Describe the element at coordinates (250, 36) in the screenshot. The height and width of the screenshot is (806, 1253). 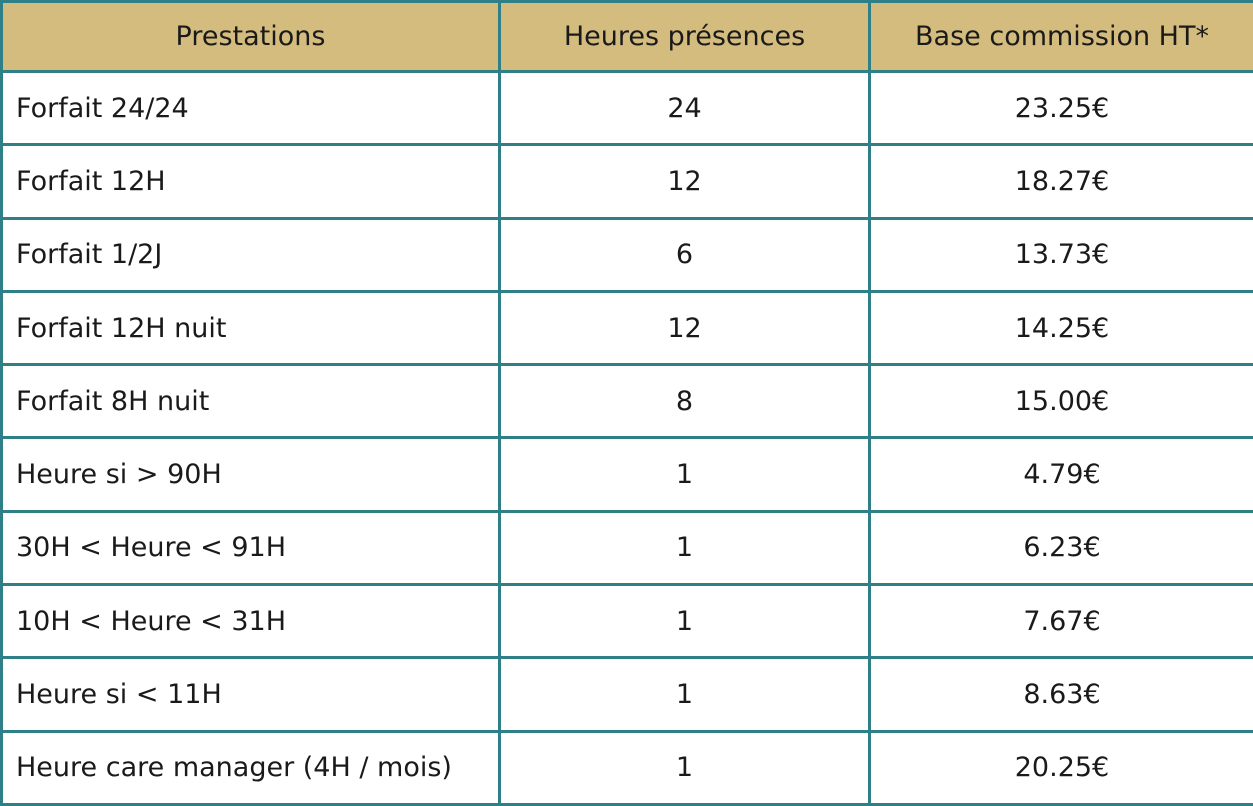
I see `header-prestations: Prestations` at that location.